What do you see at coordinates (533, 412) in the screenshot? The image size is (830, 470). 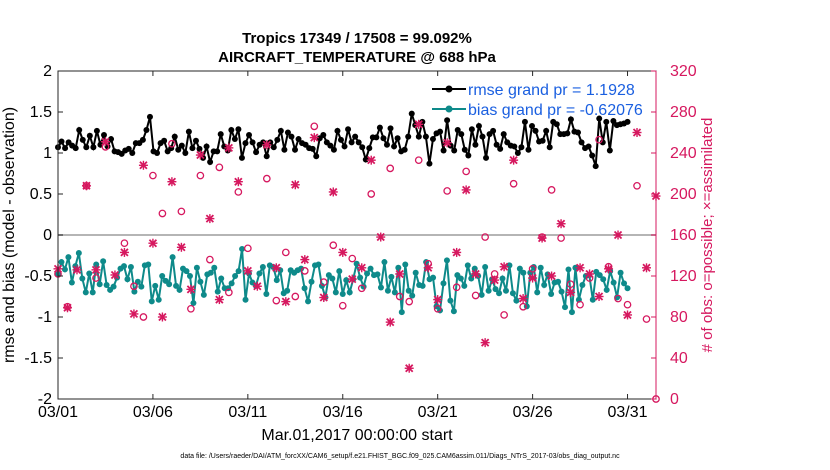 I see `x-tick-label: 03/26` at bounding box center [533, 412].